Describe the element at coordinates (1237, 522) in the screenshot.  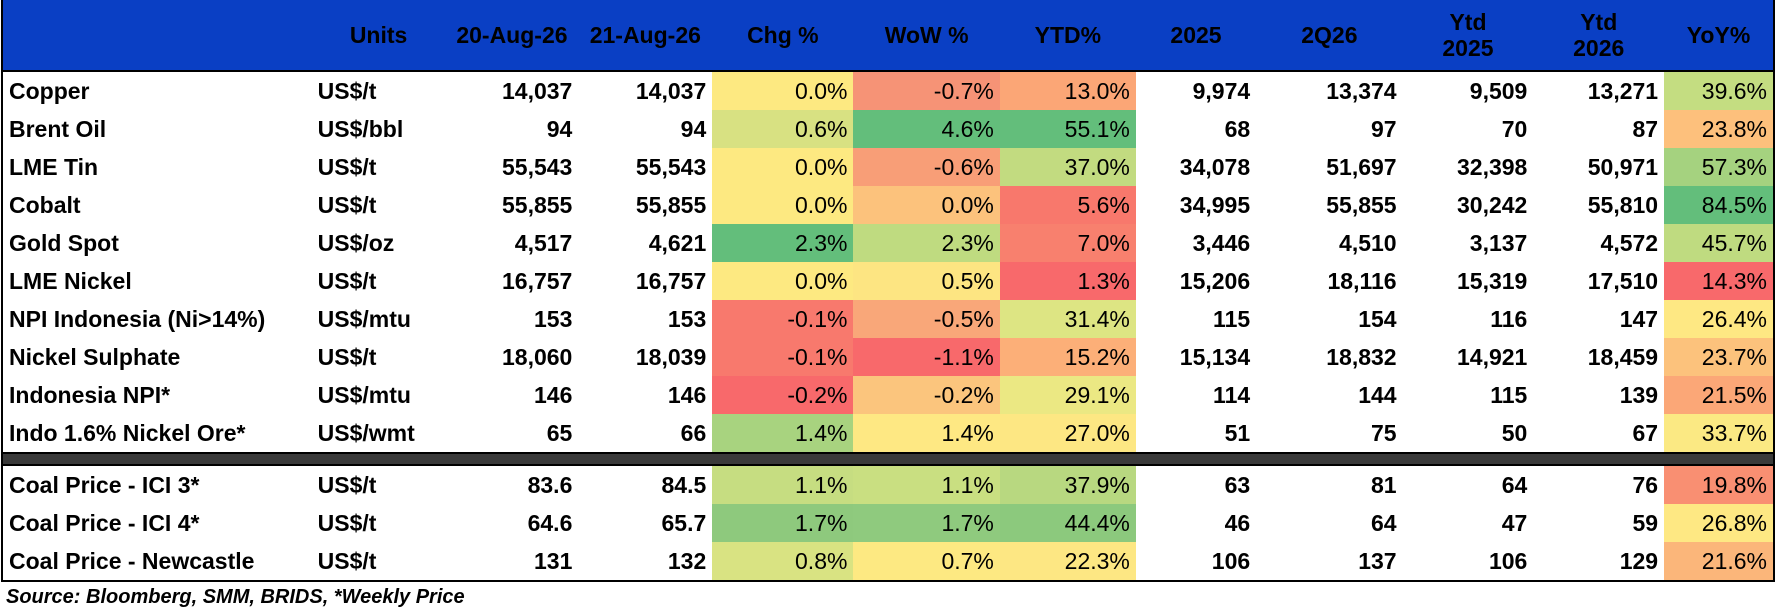
I see `avg-2025-cell: 46` at that location.